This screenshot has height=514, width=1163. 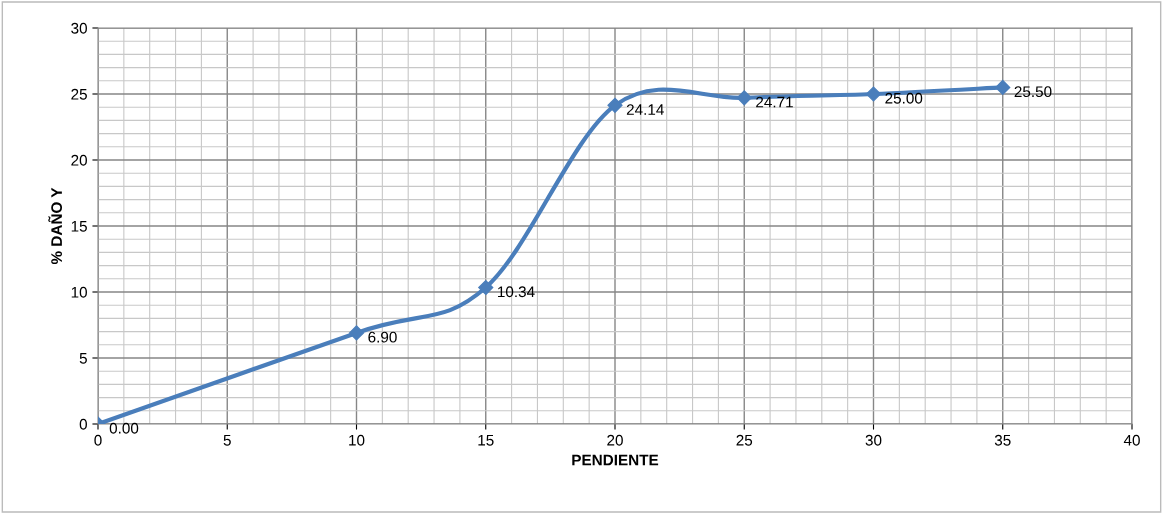 What do you see at coordinates (382, 337) in the screenshot?
I see `data-label: 6.90` at bounding box center [382, 337].